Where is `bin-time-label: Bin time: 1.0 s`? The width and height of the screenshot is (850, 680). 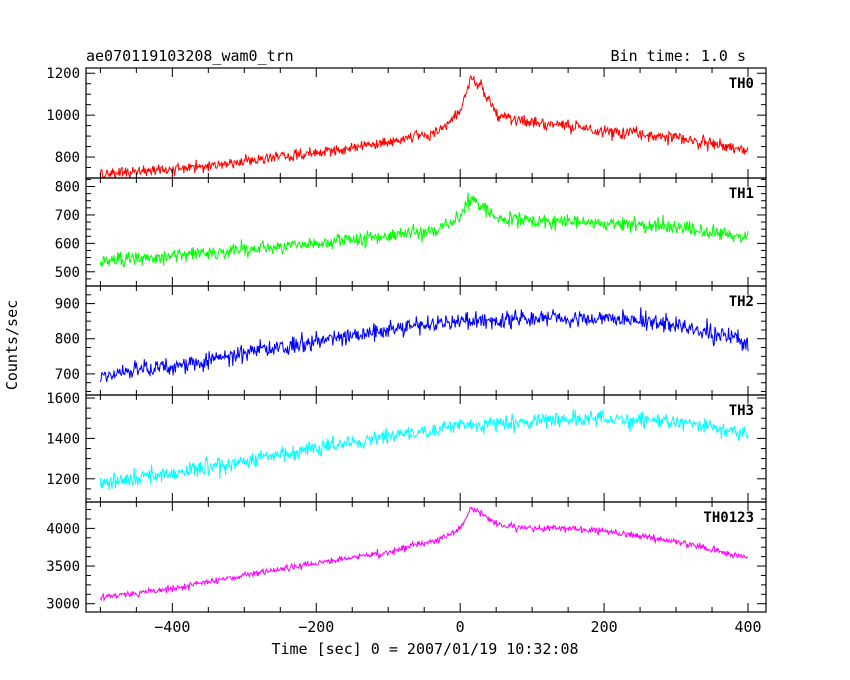 bin-time-label: Bin time: 1.0 s is located at coordinates (678, 56).